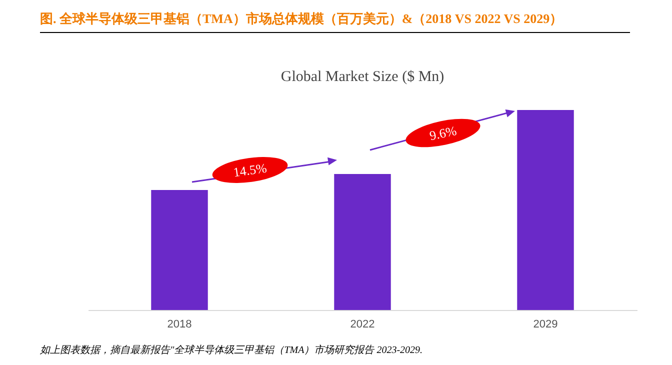 This screenshot has width=672, height=365. What do you see at coordinates (335, 21) in the screenshot?
I see `chart-title: 图. 全球半导体级三甲基铝（TMA）市场总体规模（百万美元）&（2018 VS 2022 VS 2029）` at bounding box center [335, 21].